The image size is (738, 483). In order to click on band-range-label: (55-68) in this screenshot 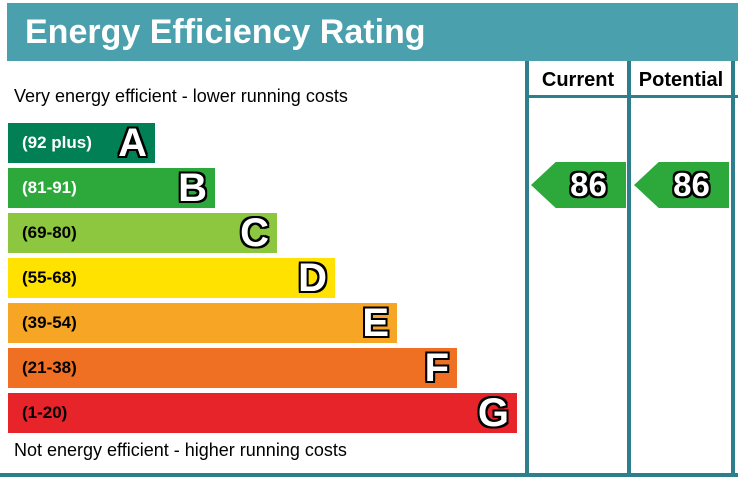, I will do `click(49, 277)`.